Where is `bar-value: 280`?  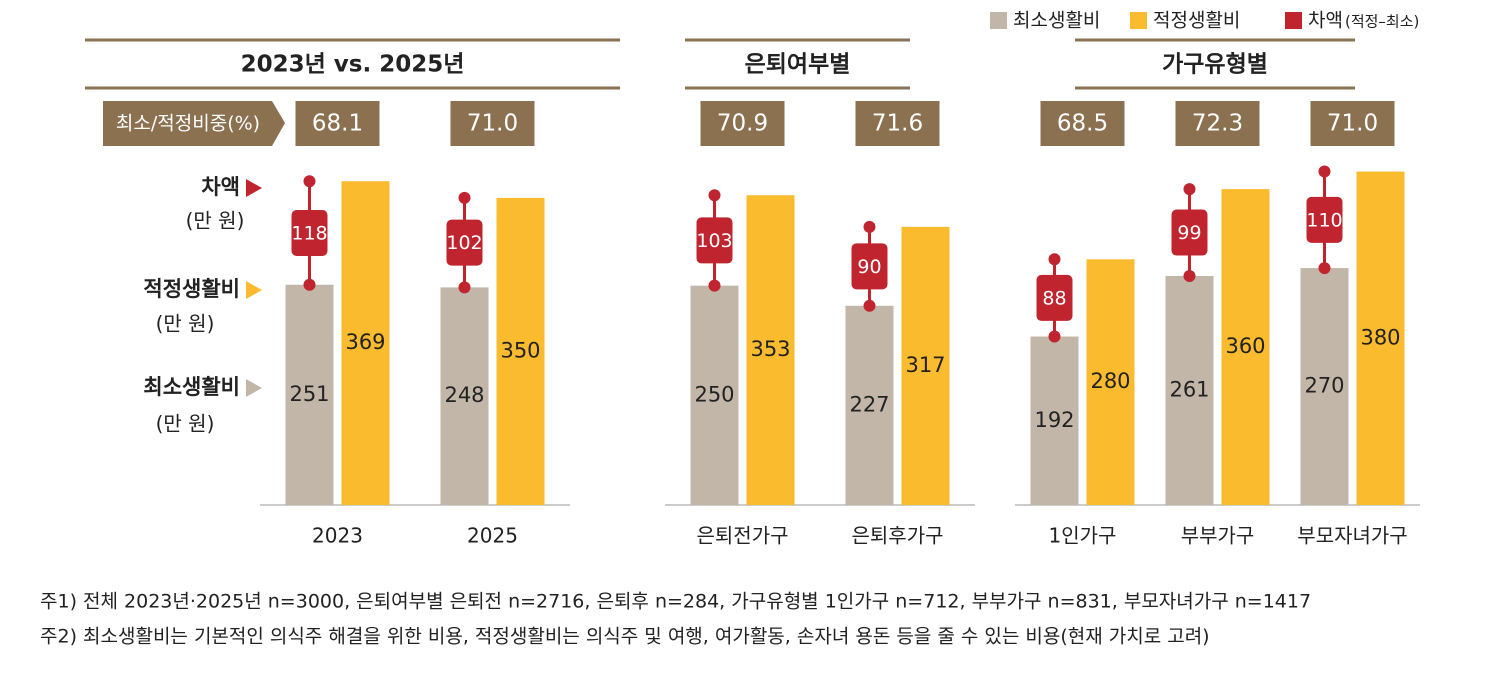
bar-value: 280 is located at coordinates (1110, 381).